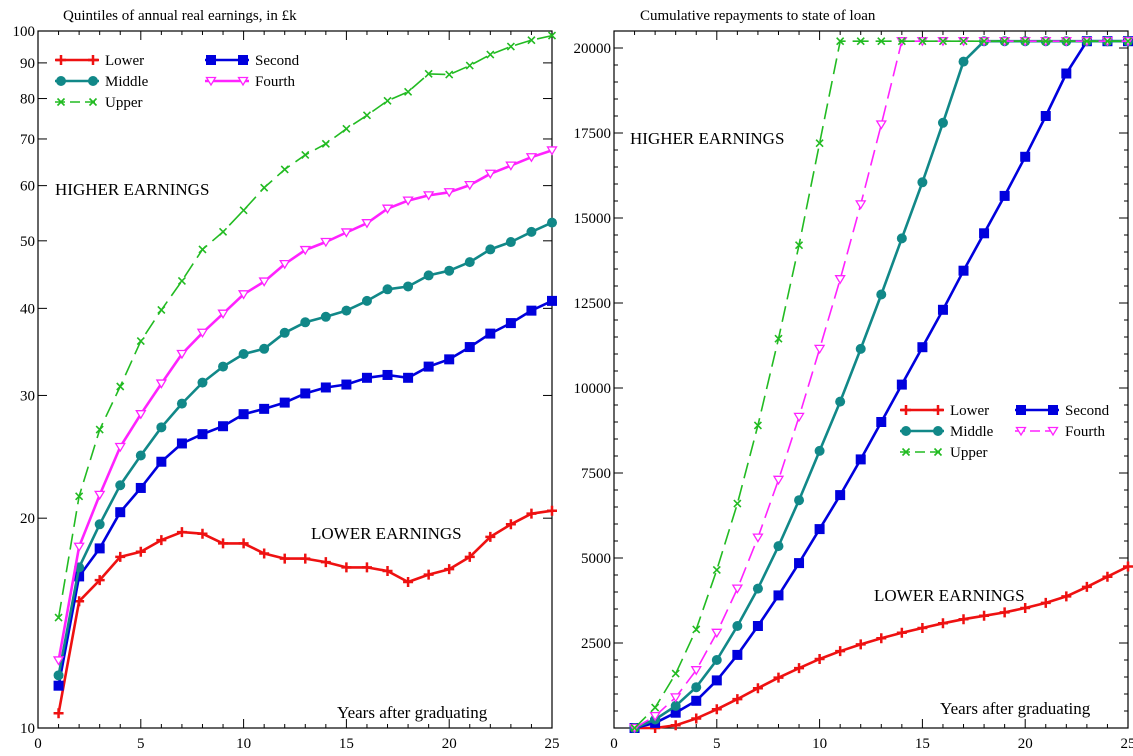 This screenshot has height=756, width=1133. What do you see at coordinates (922, 744) in the screenshot?
I see `x-tick-label: 15` at bounding box center [922, 744].